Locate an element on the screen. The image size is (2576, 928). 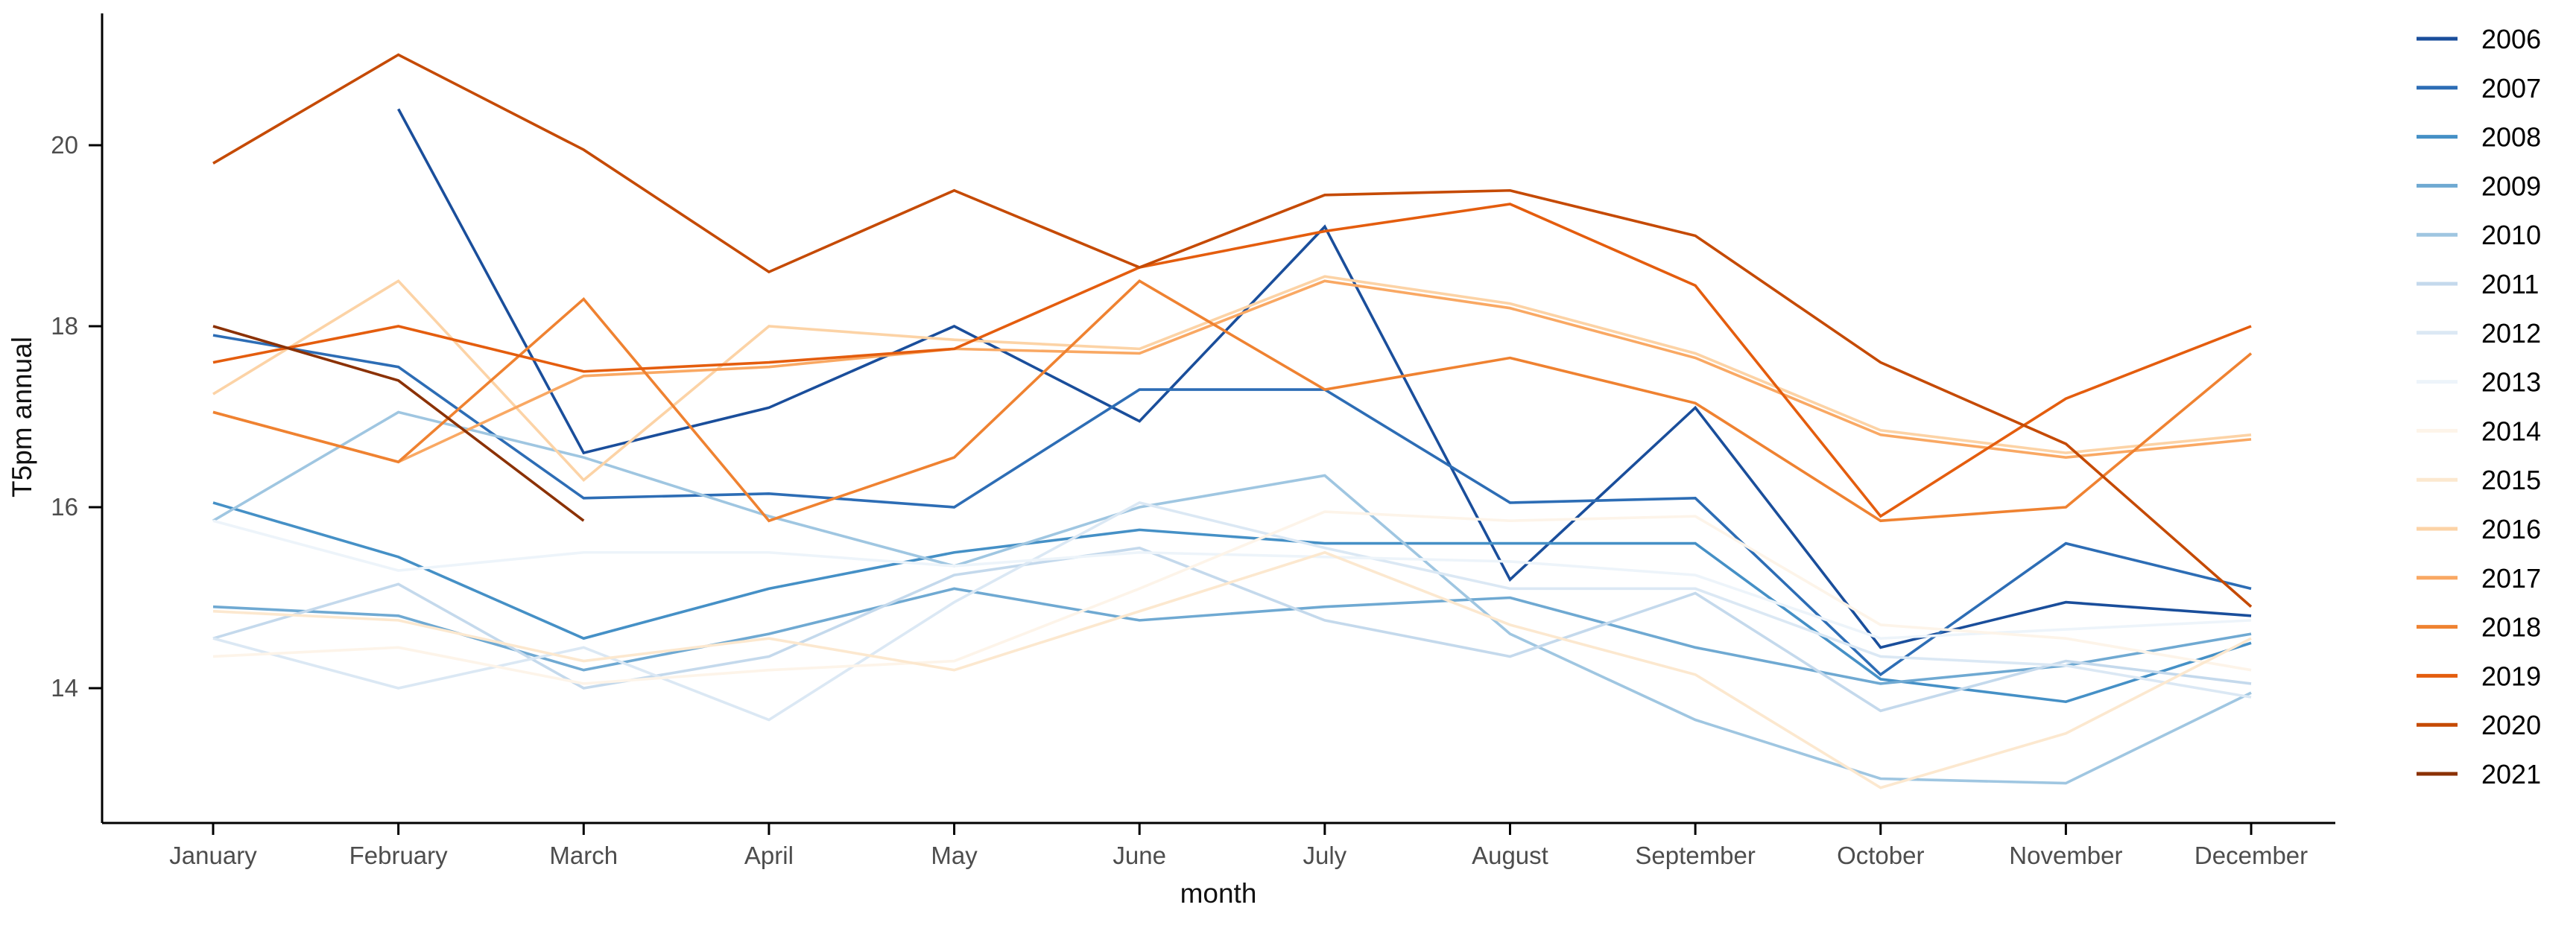
legend-label-2010: 2010 is located at coordinates (2511, 235).